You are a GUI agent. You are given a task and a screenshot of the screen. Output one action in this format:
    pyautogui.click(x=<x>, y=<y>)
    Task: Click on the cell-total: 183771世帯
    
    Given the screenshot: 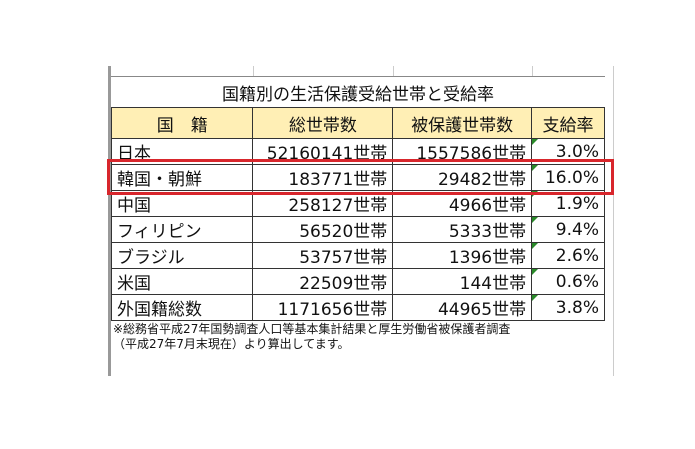 What is the action you would take?
    pyautogui.click(x=323, y=177)
    